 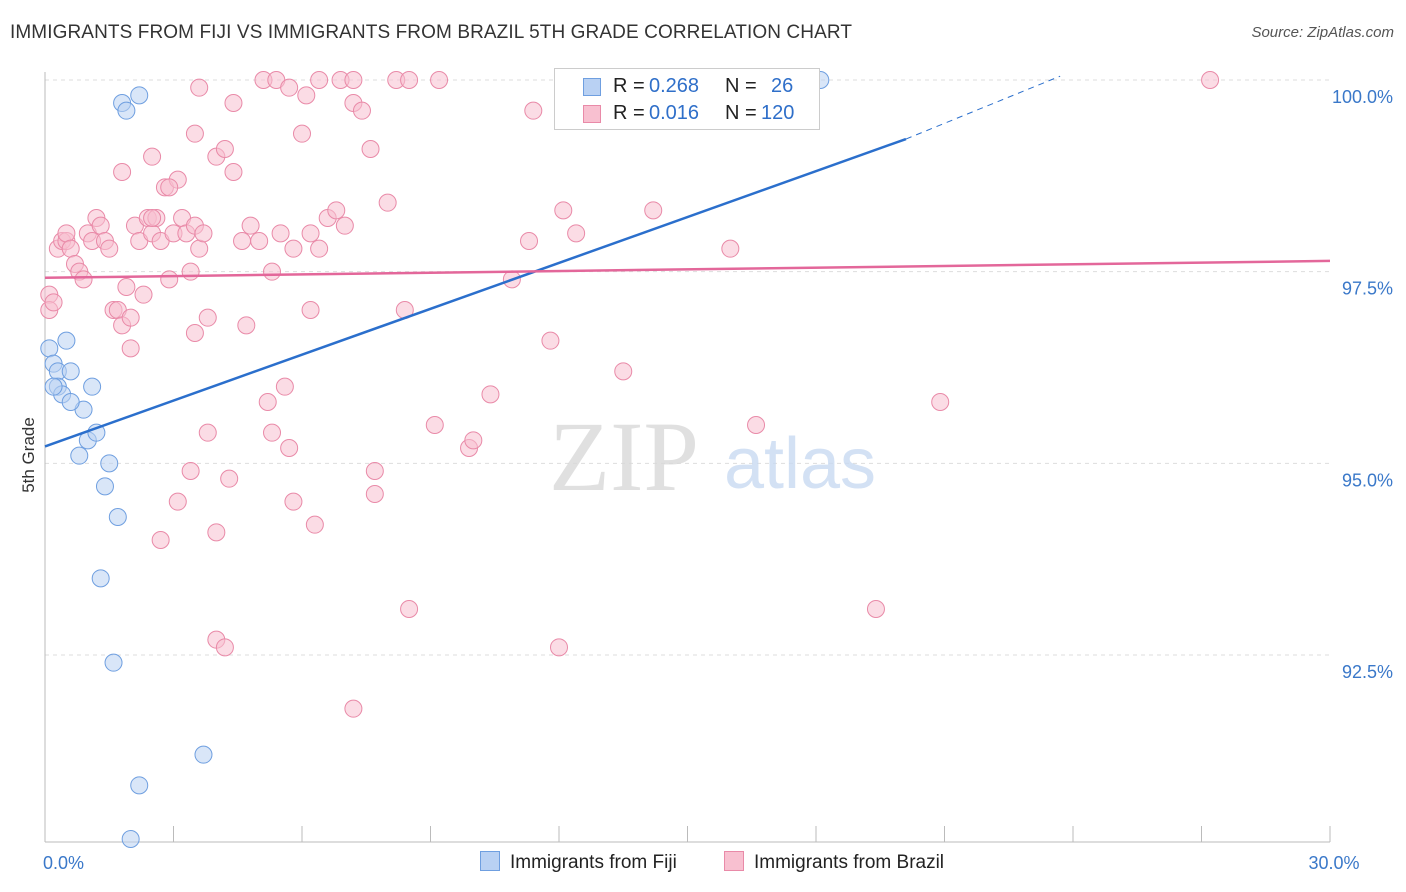 I want to click on legend-brazil-r-value: 0.016, so click(x=674, y=113).